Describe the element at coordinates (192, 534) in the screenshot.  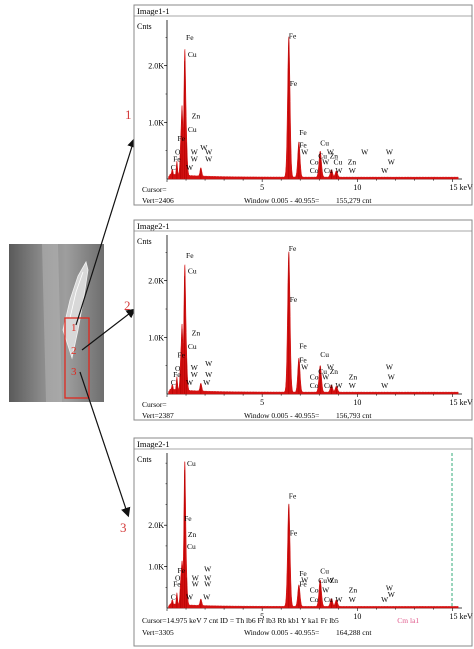
I see `panel3-element-label-2: Zn` at that location.